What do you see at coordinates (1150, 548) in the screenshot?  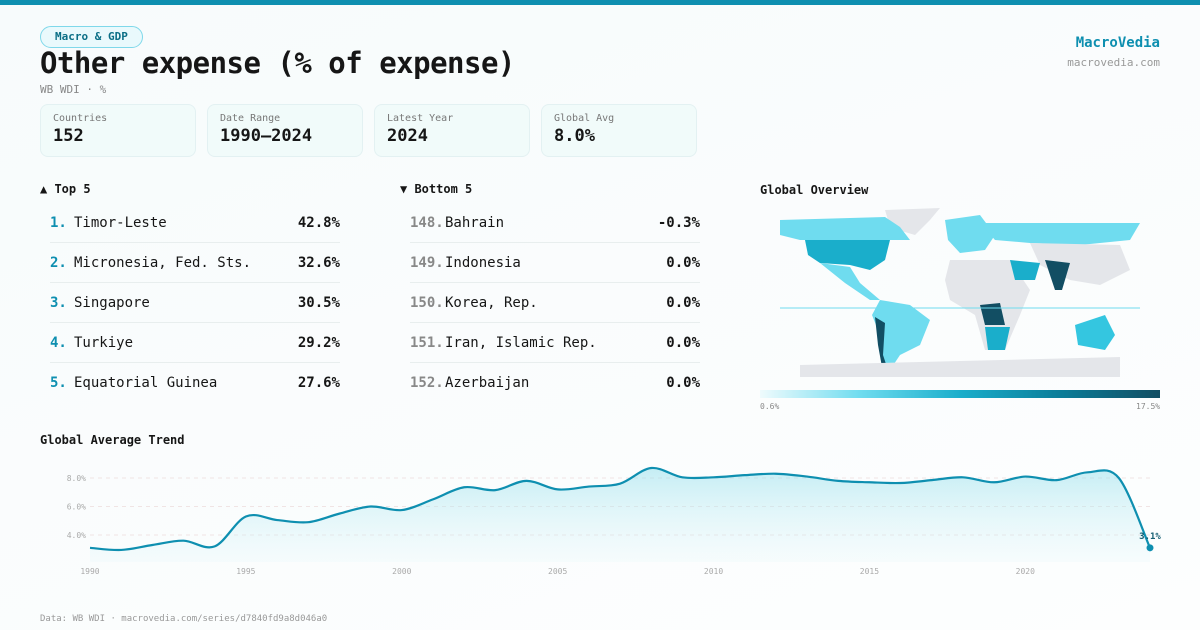 I see `data-point` at bounding box center [1150, 548].